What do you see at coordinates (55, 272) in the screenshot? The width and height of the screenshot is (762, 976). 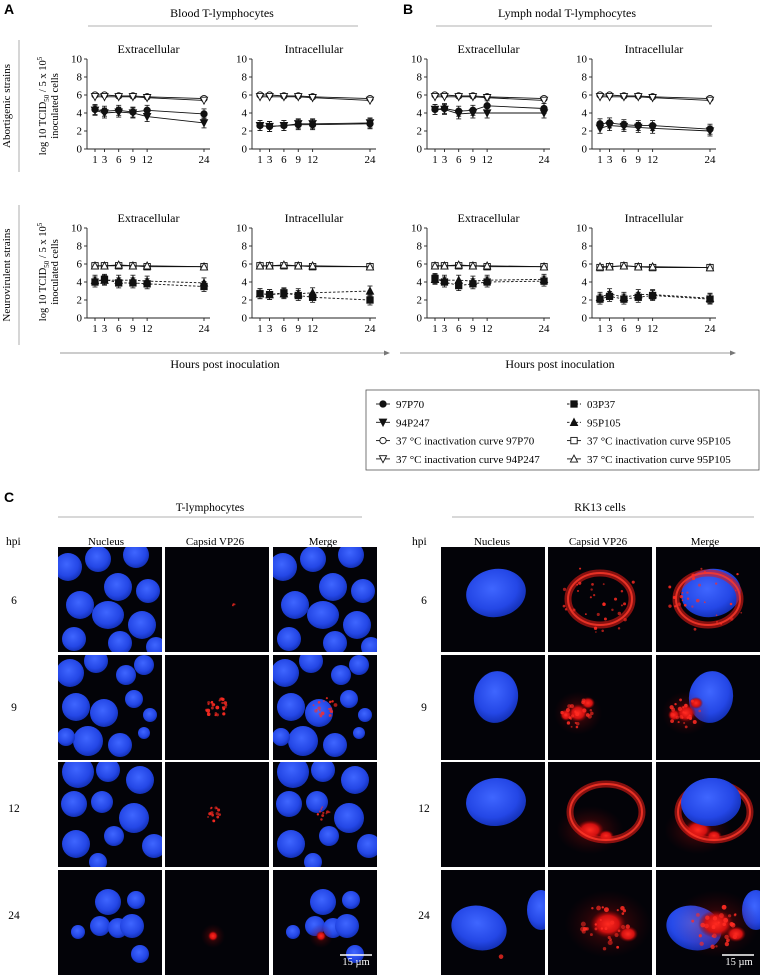 I see `svg-text: inoculated cells` at bounding box center [55, 272].